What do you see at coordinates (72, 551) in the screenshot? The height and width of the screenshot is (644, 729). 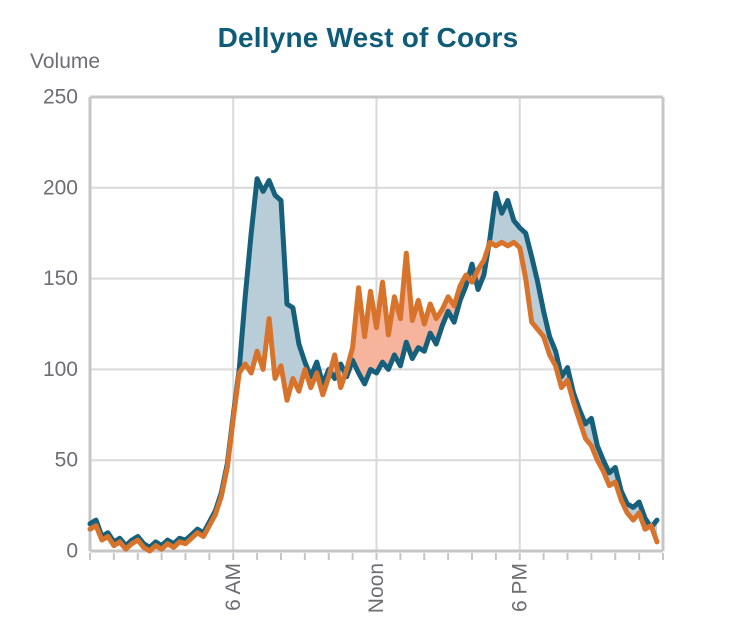 I see `y-axis-tick-label: 0` at bounding box center [72, 551].